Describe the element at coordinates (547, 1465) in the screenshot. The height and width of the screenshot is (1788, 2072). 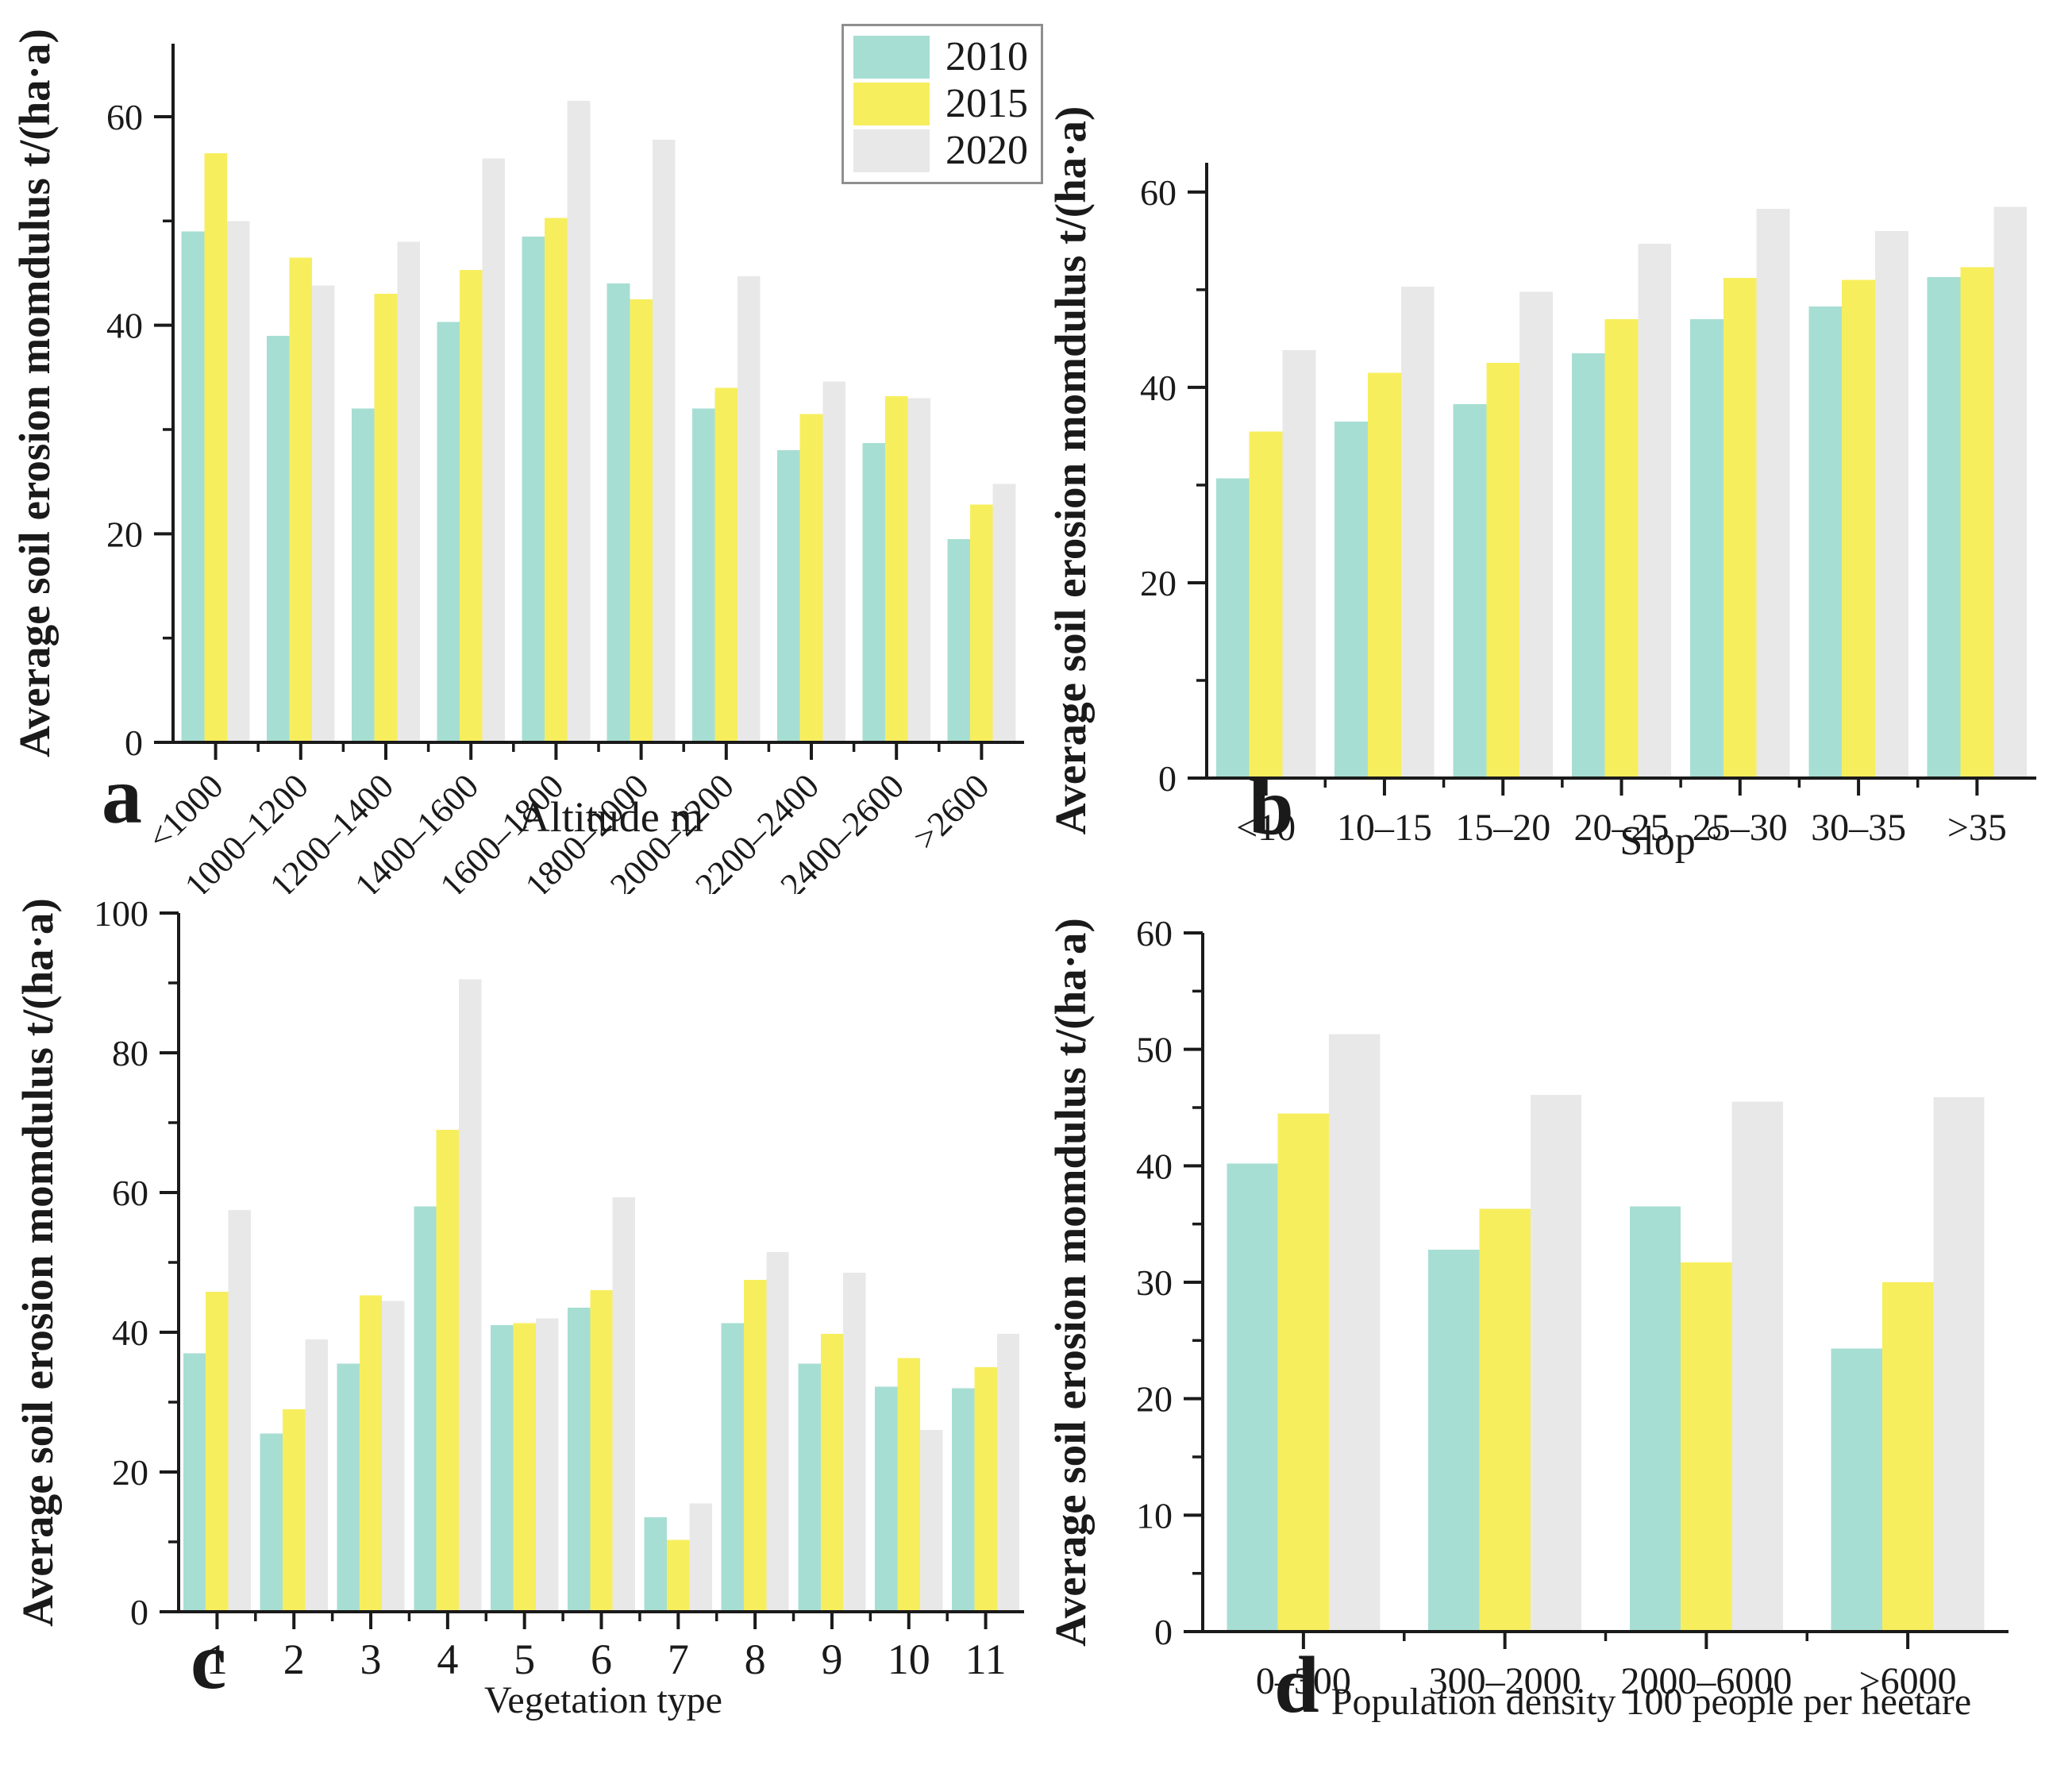
I see `bar-c-5-2020` at that location.